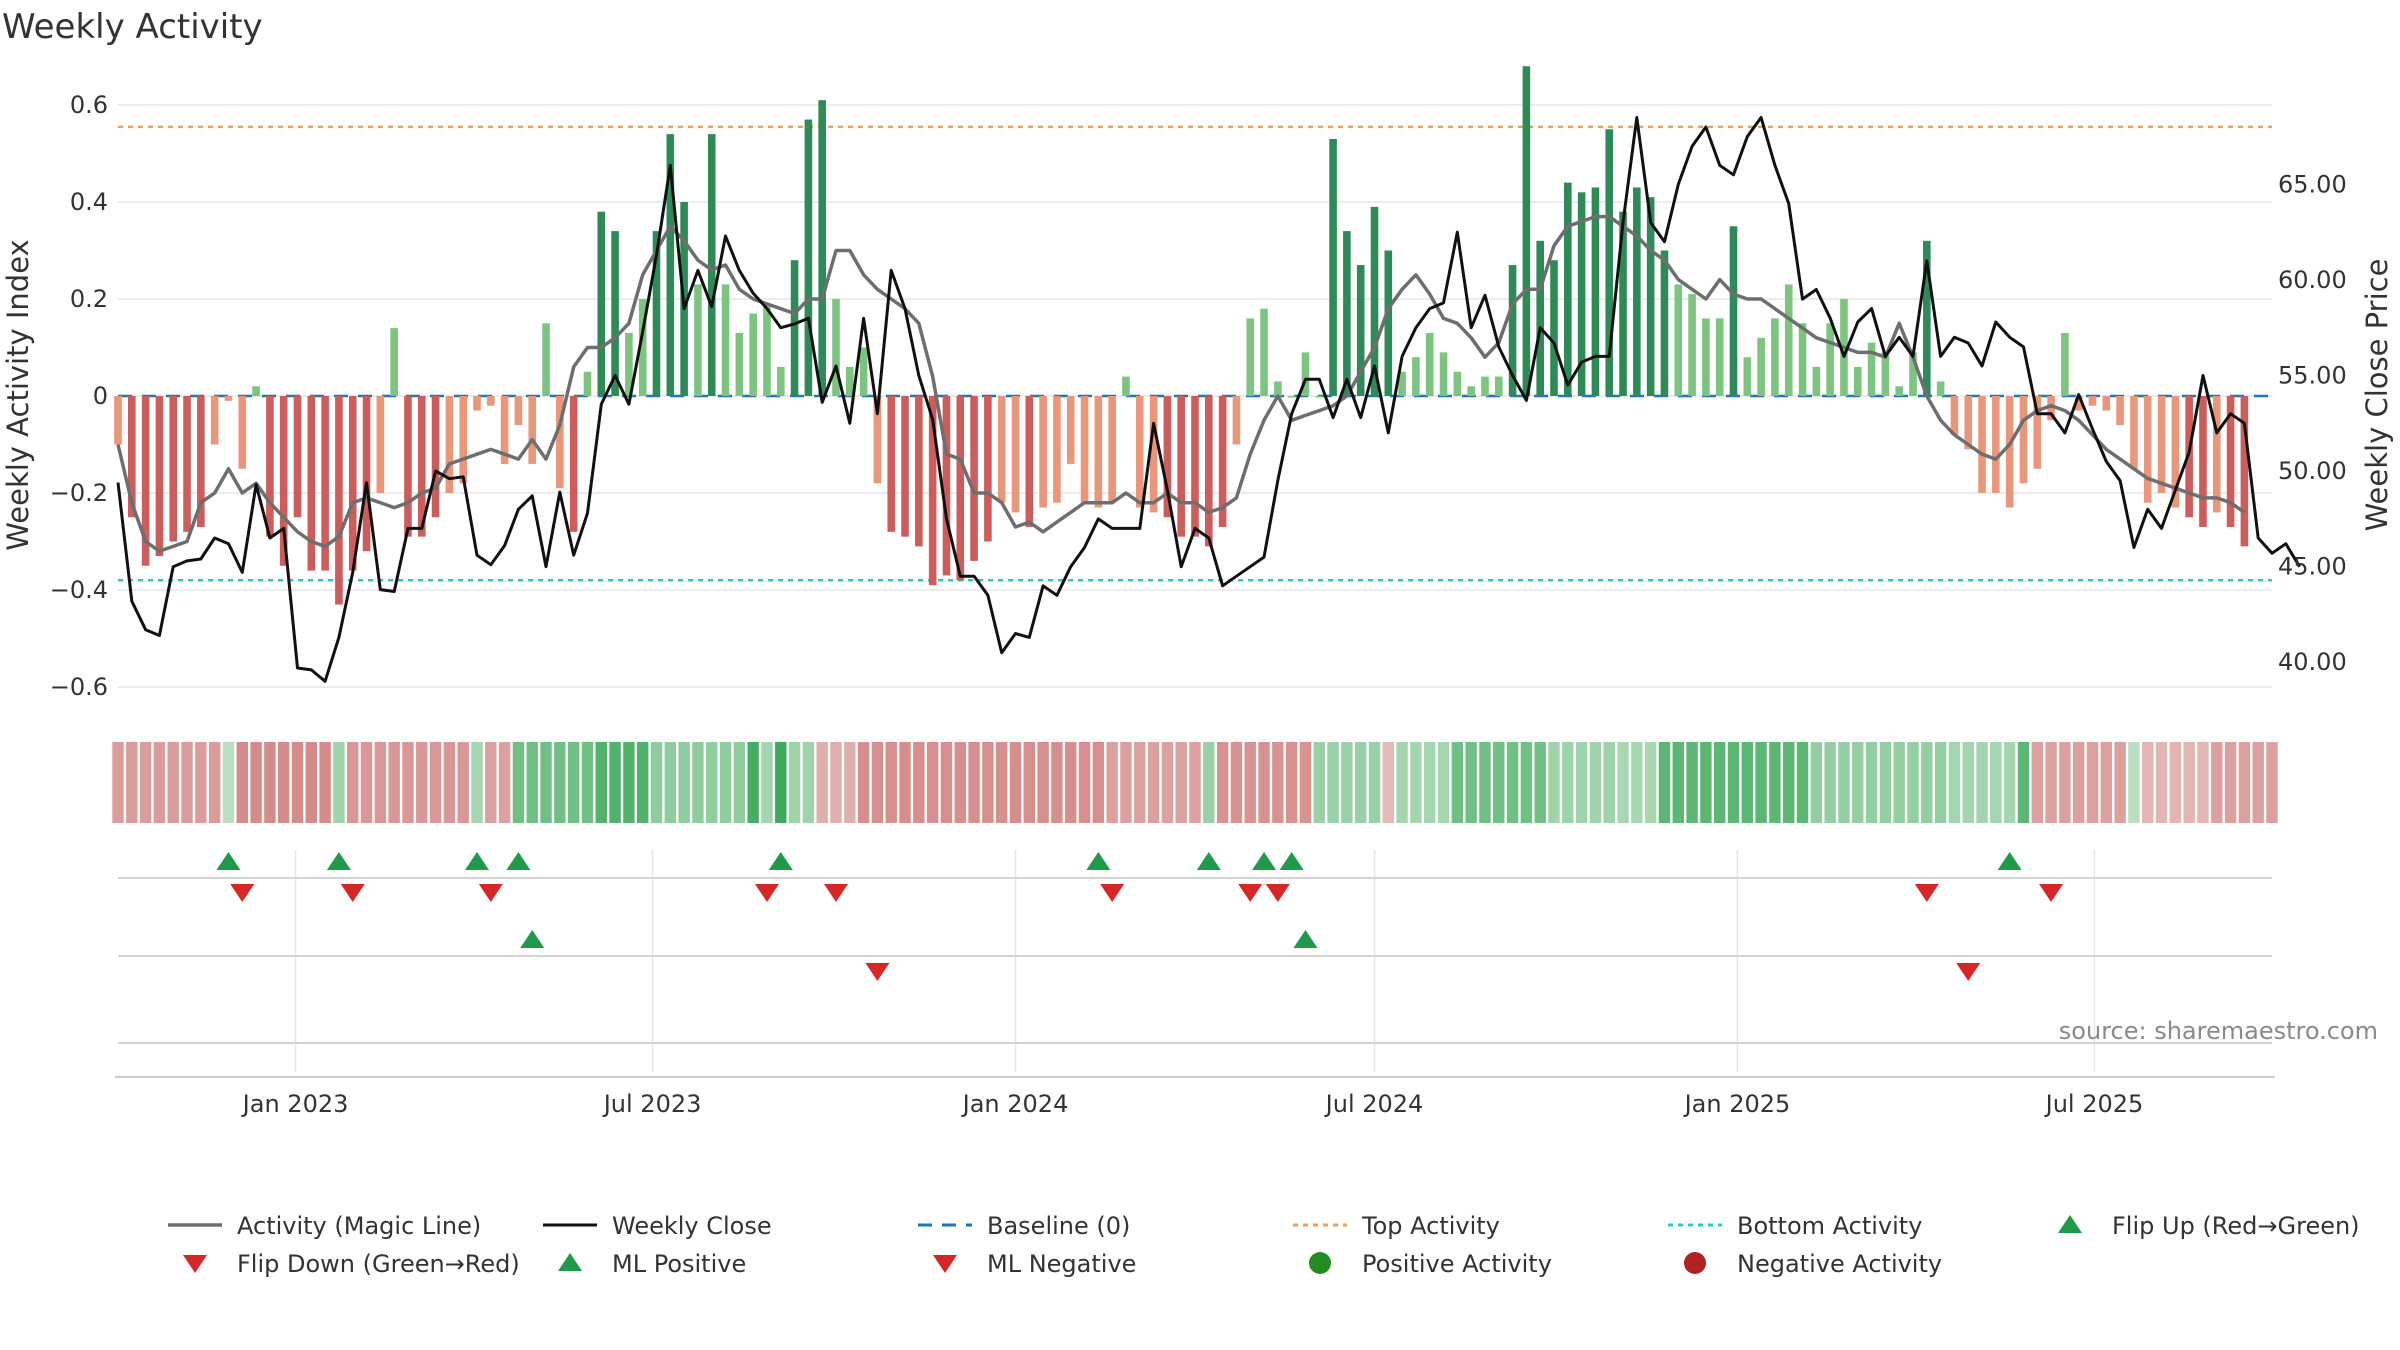  I want to click on ml-negative-marker, so click(877, 972).